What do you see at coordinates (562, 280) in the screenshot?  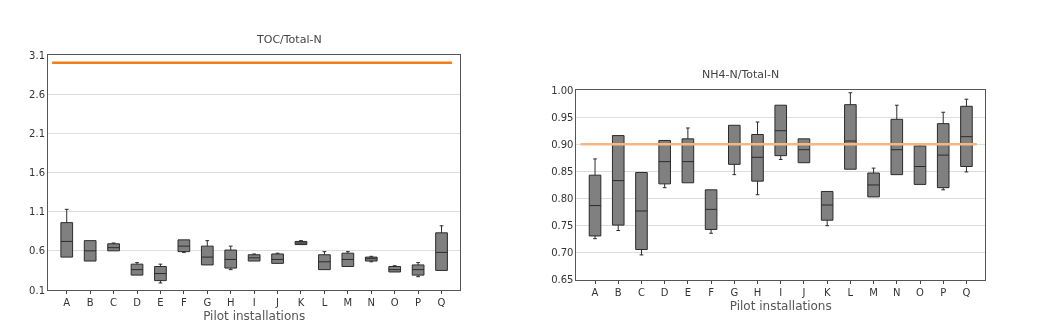 I see `y-tick-label: 0.65` at bounding box center [562, 280].